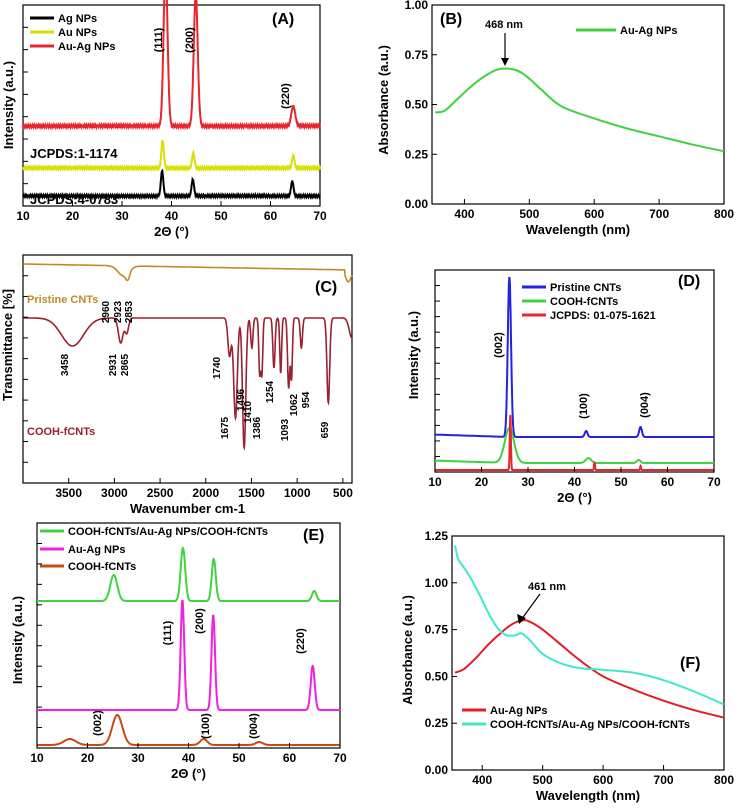  Describe the element at coordinates (188, 273) in the screenshot. I see `C-series-pristine` at that location.